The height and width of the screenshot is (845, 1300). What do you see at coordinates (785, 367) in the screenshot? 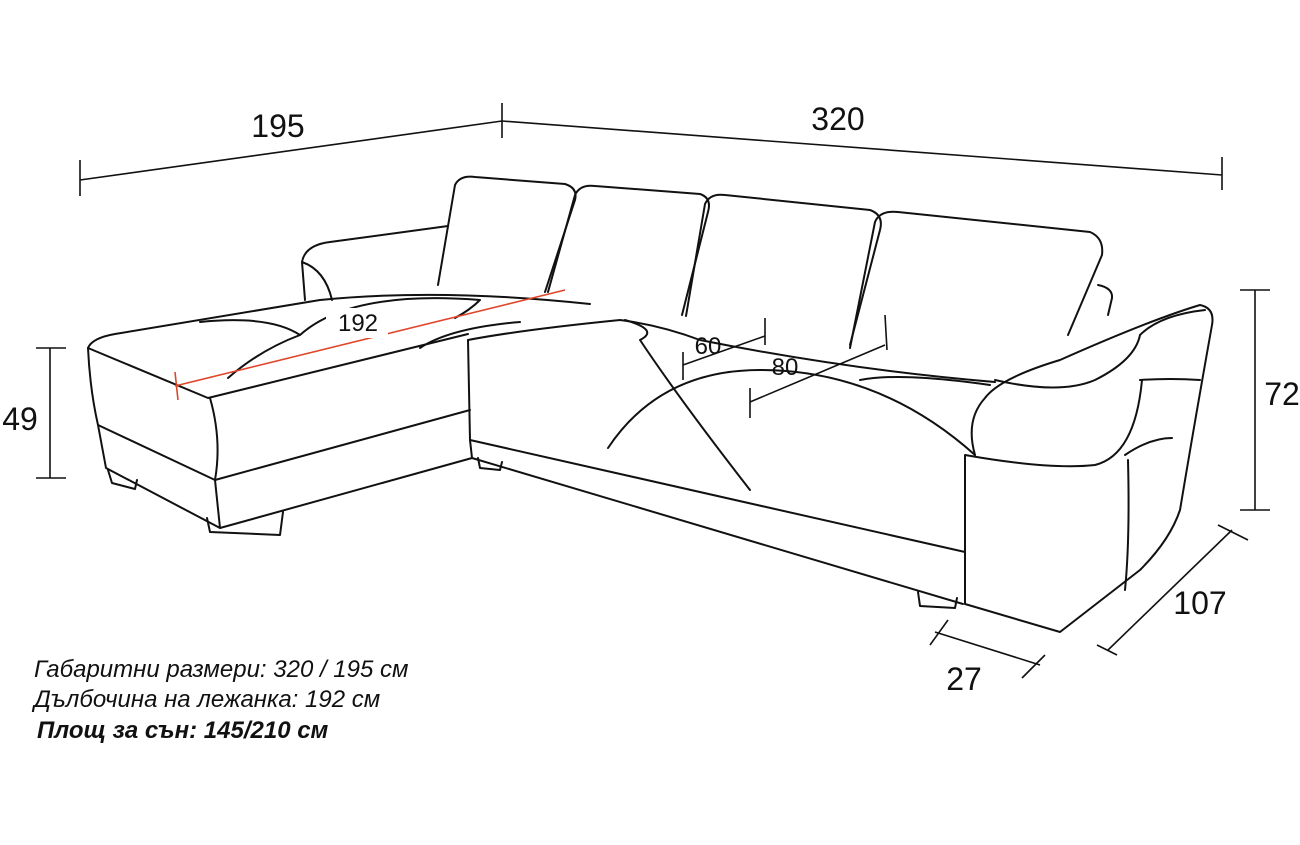
I see `dimension-label: 80` at bounding box center [785, 367].